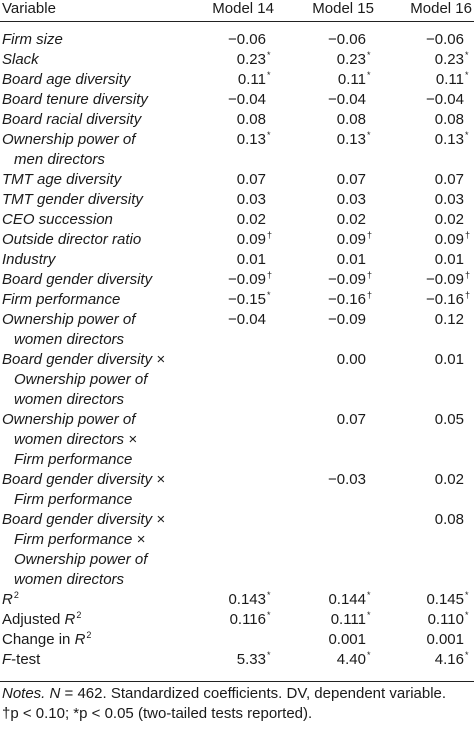  What do you see at coordinates (75, 99) in the screenshot?
I see `variable-label: Board tenure diversity` at bounding box center [75, 99].